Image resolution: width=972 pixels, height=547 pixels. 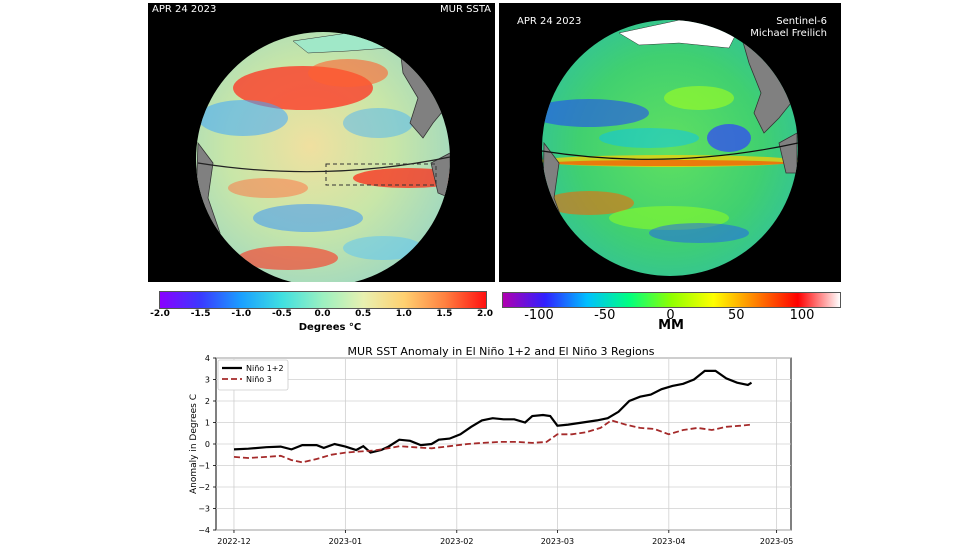 I want to click on sea-level-colorbar-tick: -50, so click(x=605, y=315).